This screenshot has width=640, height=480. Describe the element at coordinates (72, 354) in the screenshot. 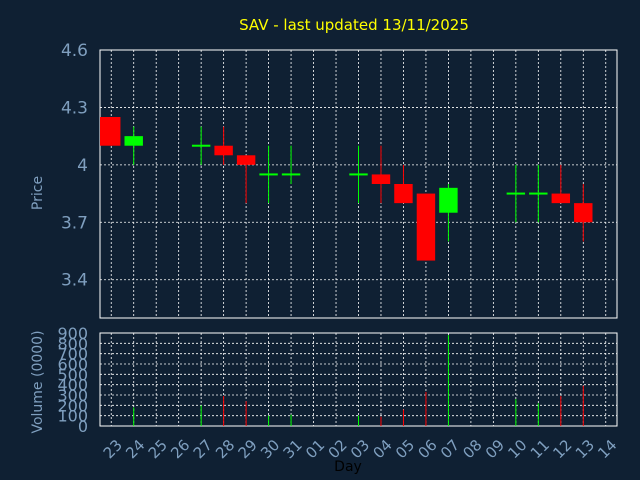

I see `volume-tick-label: 700` at that location.